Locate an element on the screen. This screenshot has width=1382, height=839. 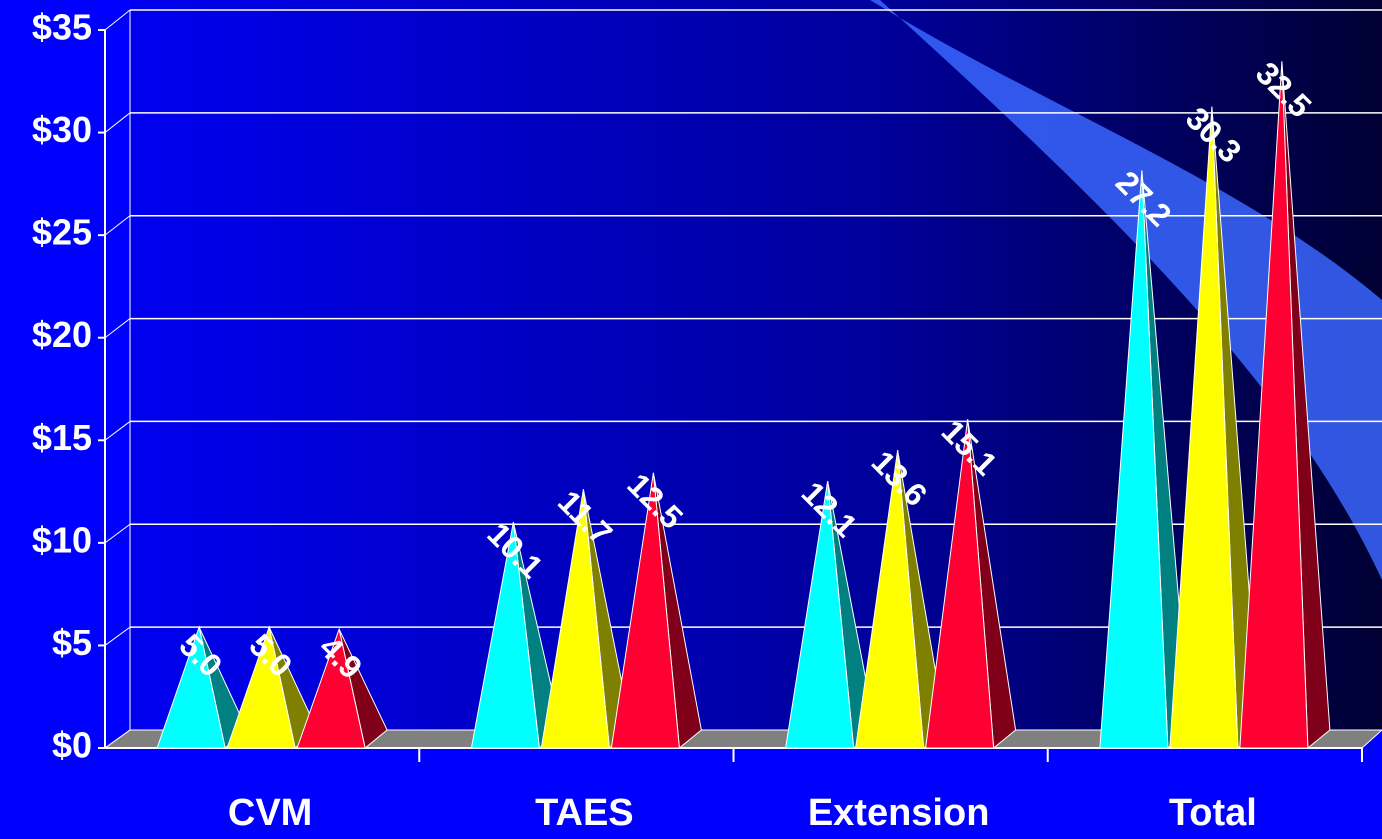
y-tick-label: $0 is located at coordinates (72, 745).